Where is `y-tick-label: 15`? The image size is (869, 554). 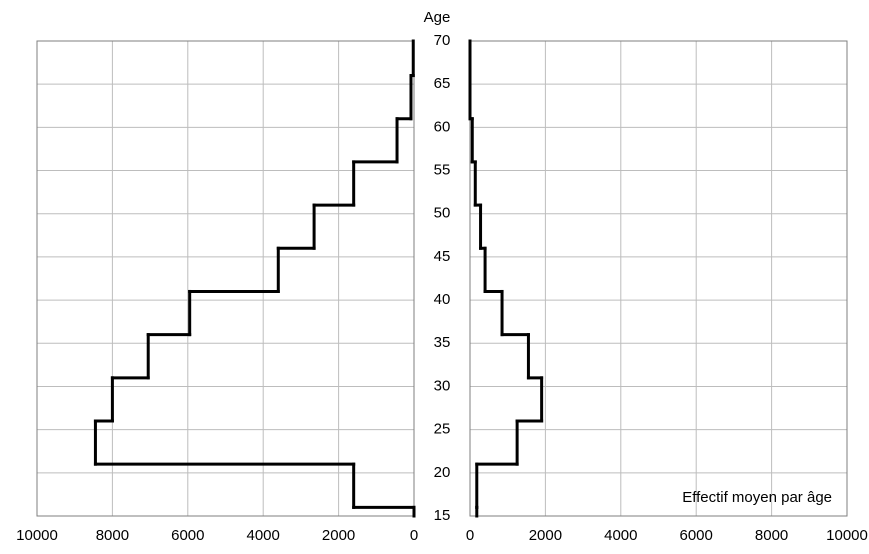 y-tick-label: 15 is located at coordinates (442, 515).